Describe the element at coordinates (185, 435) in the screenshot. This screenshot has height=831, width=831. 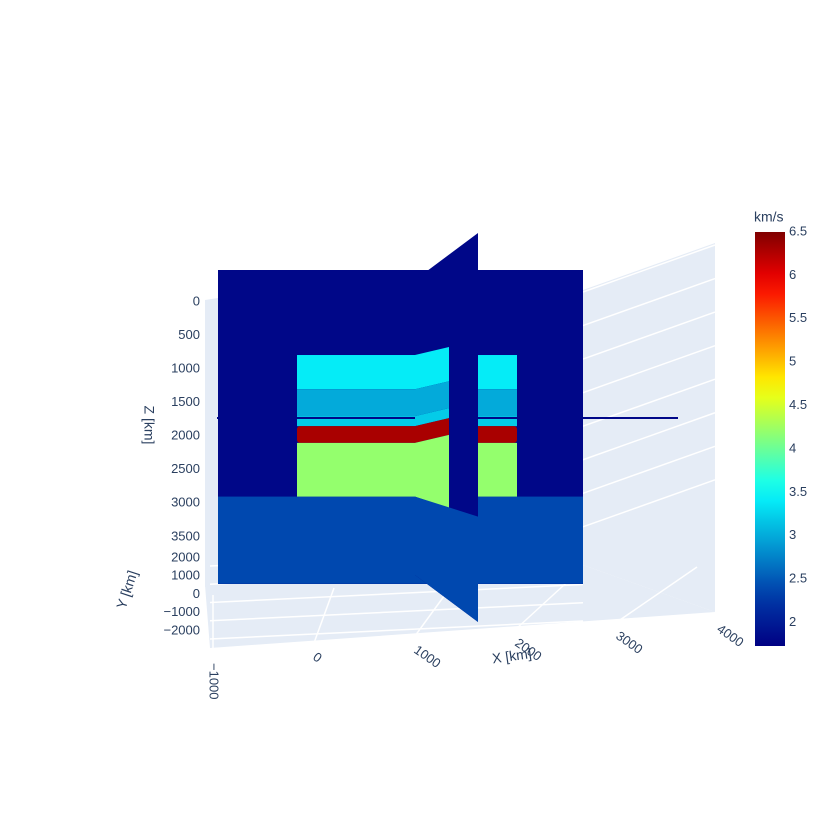
I see `z-tick-label: 2000` at that location.